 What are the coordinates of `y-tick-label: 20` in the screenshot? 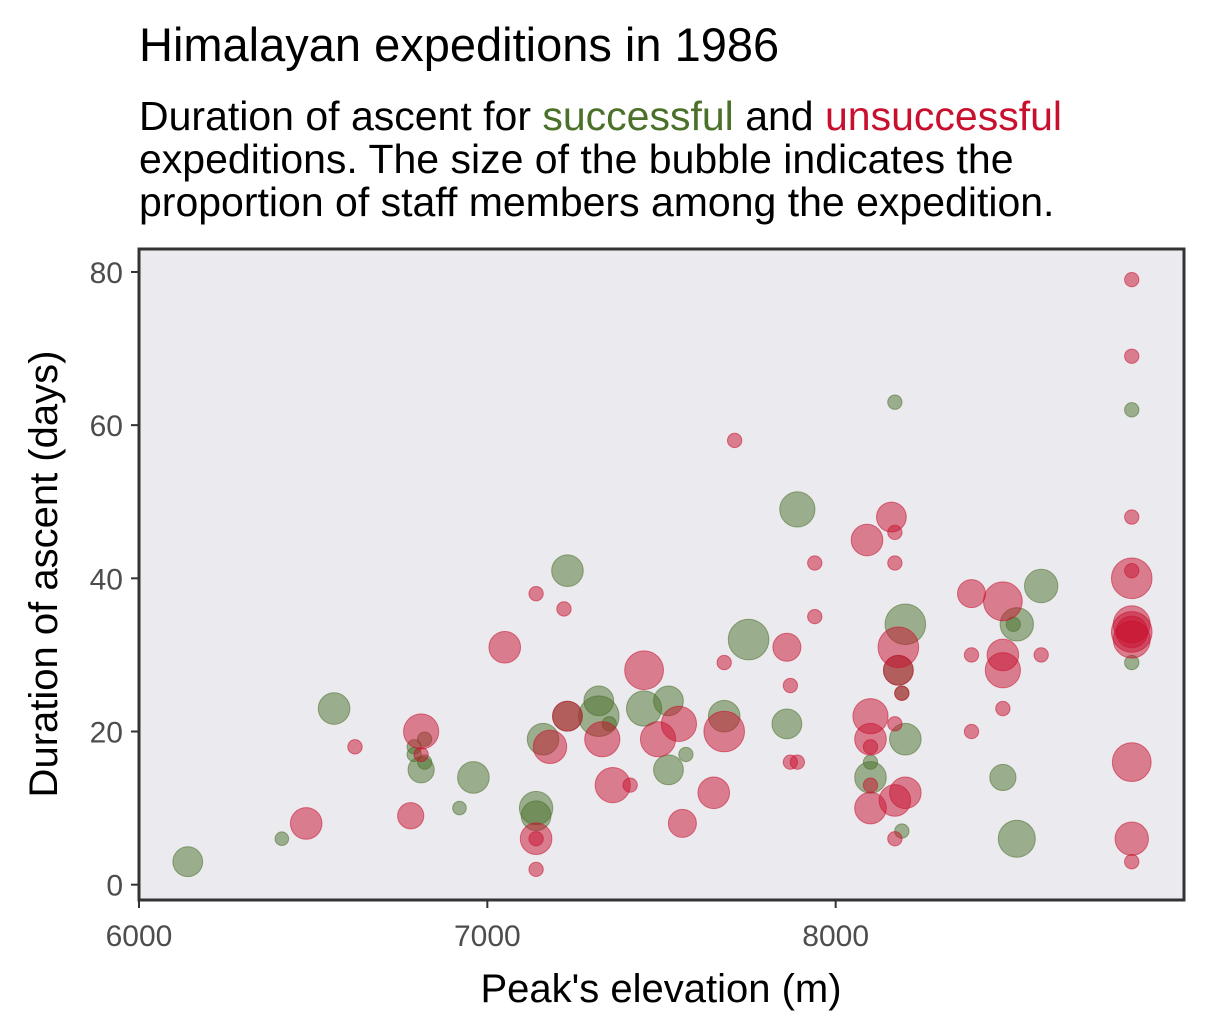 It's located at (106, 733).